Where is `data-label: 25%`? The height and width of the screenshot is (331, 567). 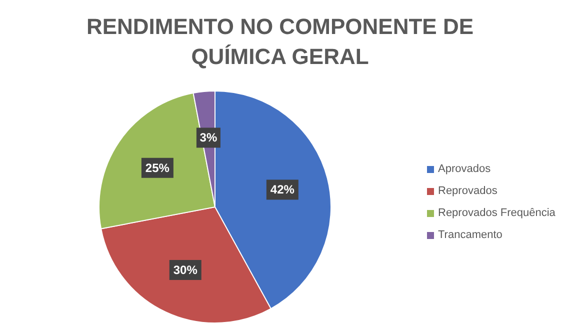 data-label: 25% is located at coordinates (157, 167).